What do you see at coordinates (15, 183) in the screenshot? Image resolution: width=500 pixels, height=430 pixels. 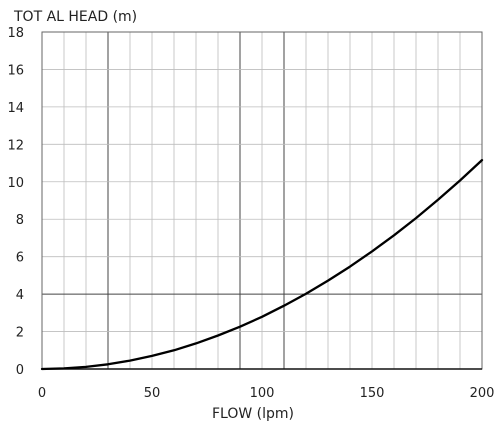 I see `y-tick-label: 10` at bounding box center [15, 183].